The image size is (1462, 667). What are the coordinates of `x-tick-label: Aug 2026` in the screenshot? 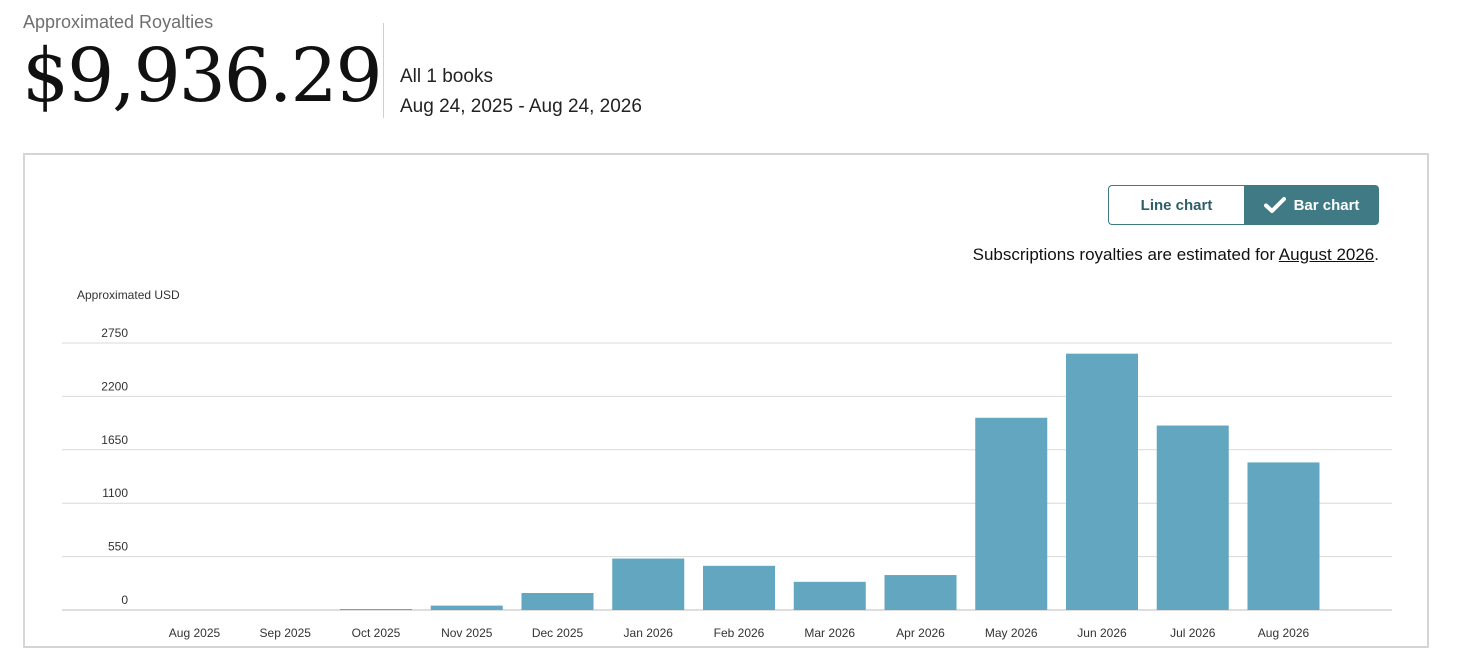 It's located at (1284, 633).